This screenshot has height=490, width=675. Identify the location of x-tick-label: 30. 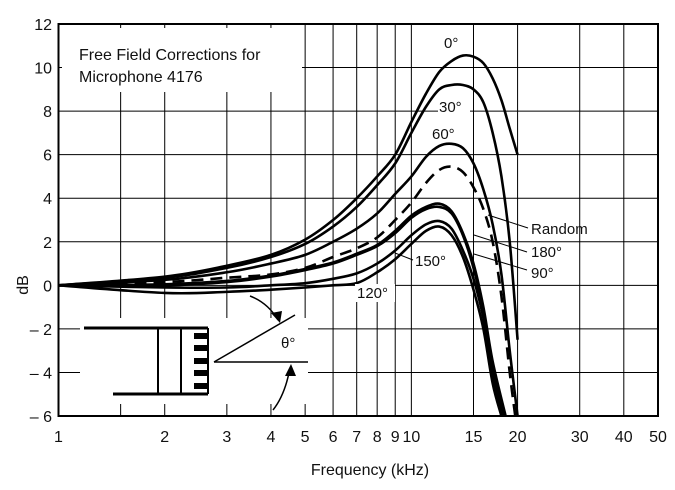
(580, 437).